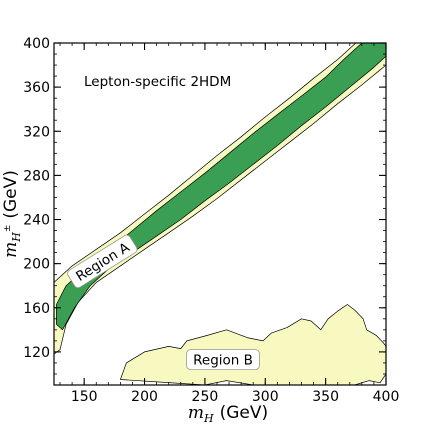  I want to click on x-axis-symbol: m, so click(196, 413).